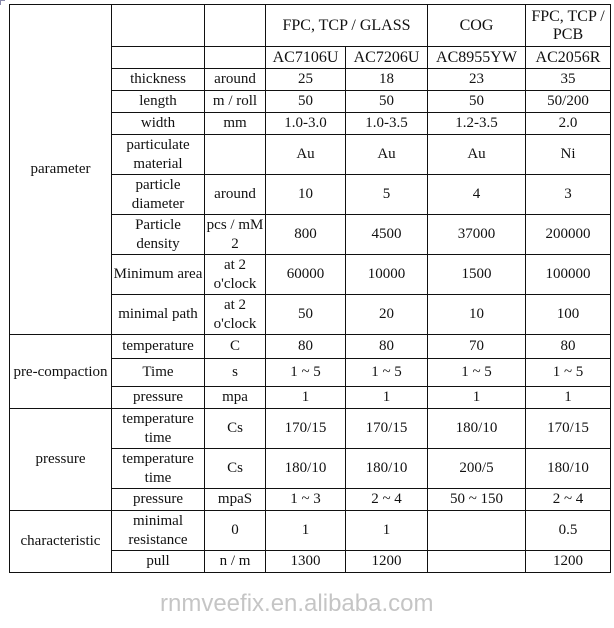  I want to click on watermark: rnmveefix.en.alibaba.com, so click(297, 603).